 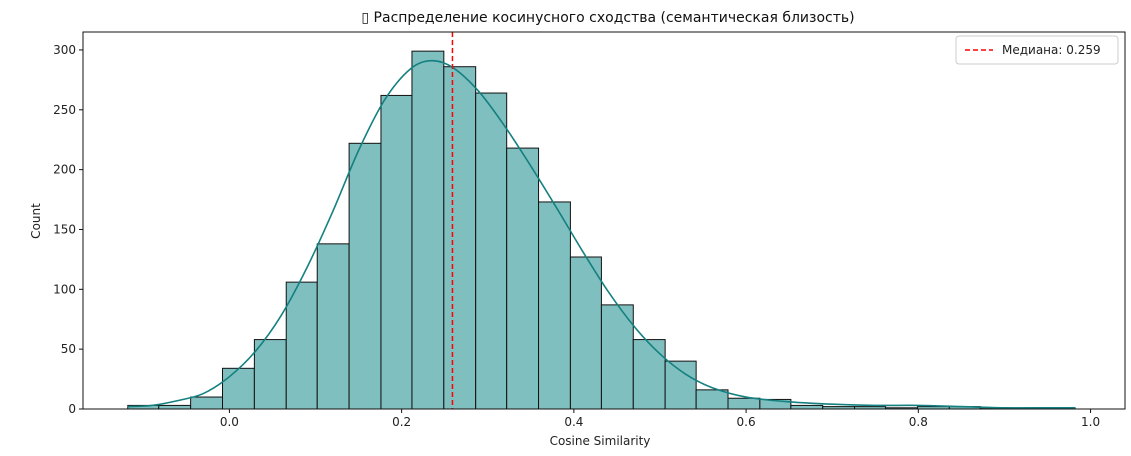 I want to click on y-tick-label-5: 250, so click(x=64, y=110).